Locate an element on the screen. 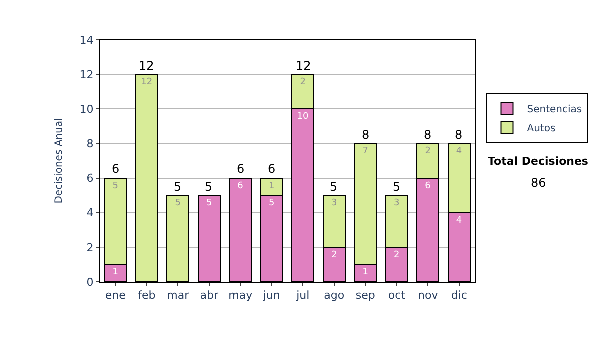 This screenshot has width=600, height=340. legend-label: Autos is located at coordinates (541, 129).